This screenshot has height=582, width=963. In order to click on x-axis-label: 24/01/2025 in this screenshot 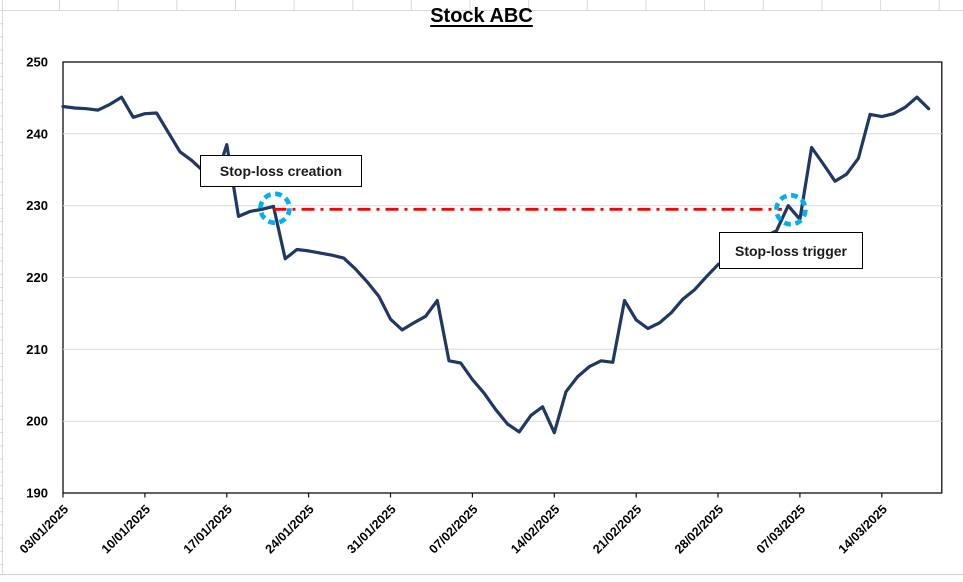, I will do `click(290, 529)`.